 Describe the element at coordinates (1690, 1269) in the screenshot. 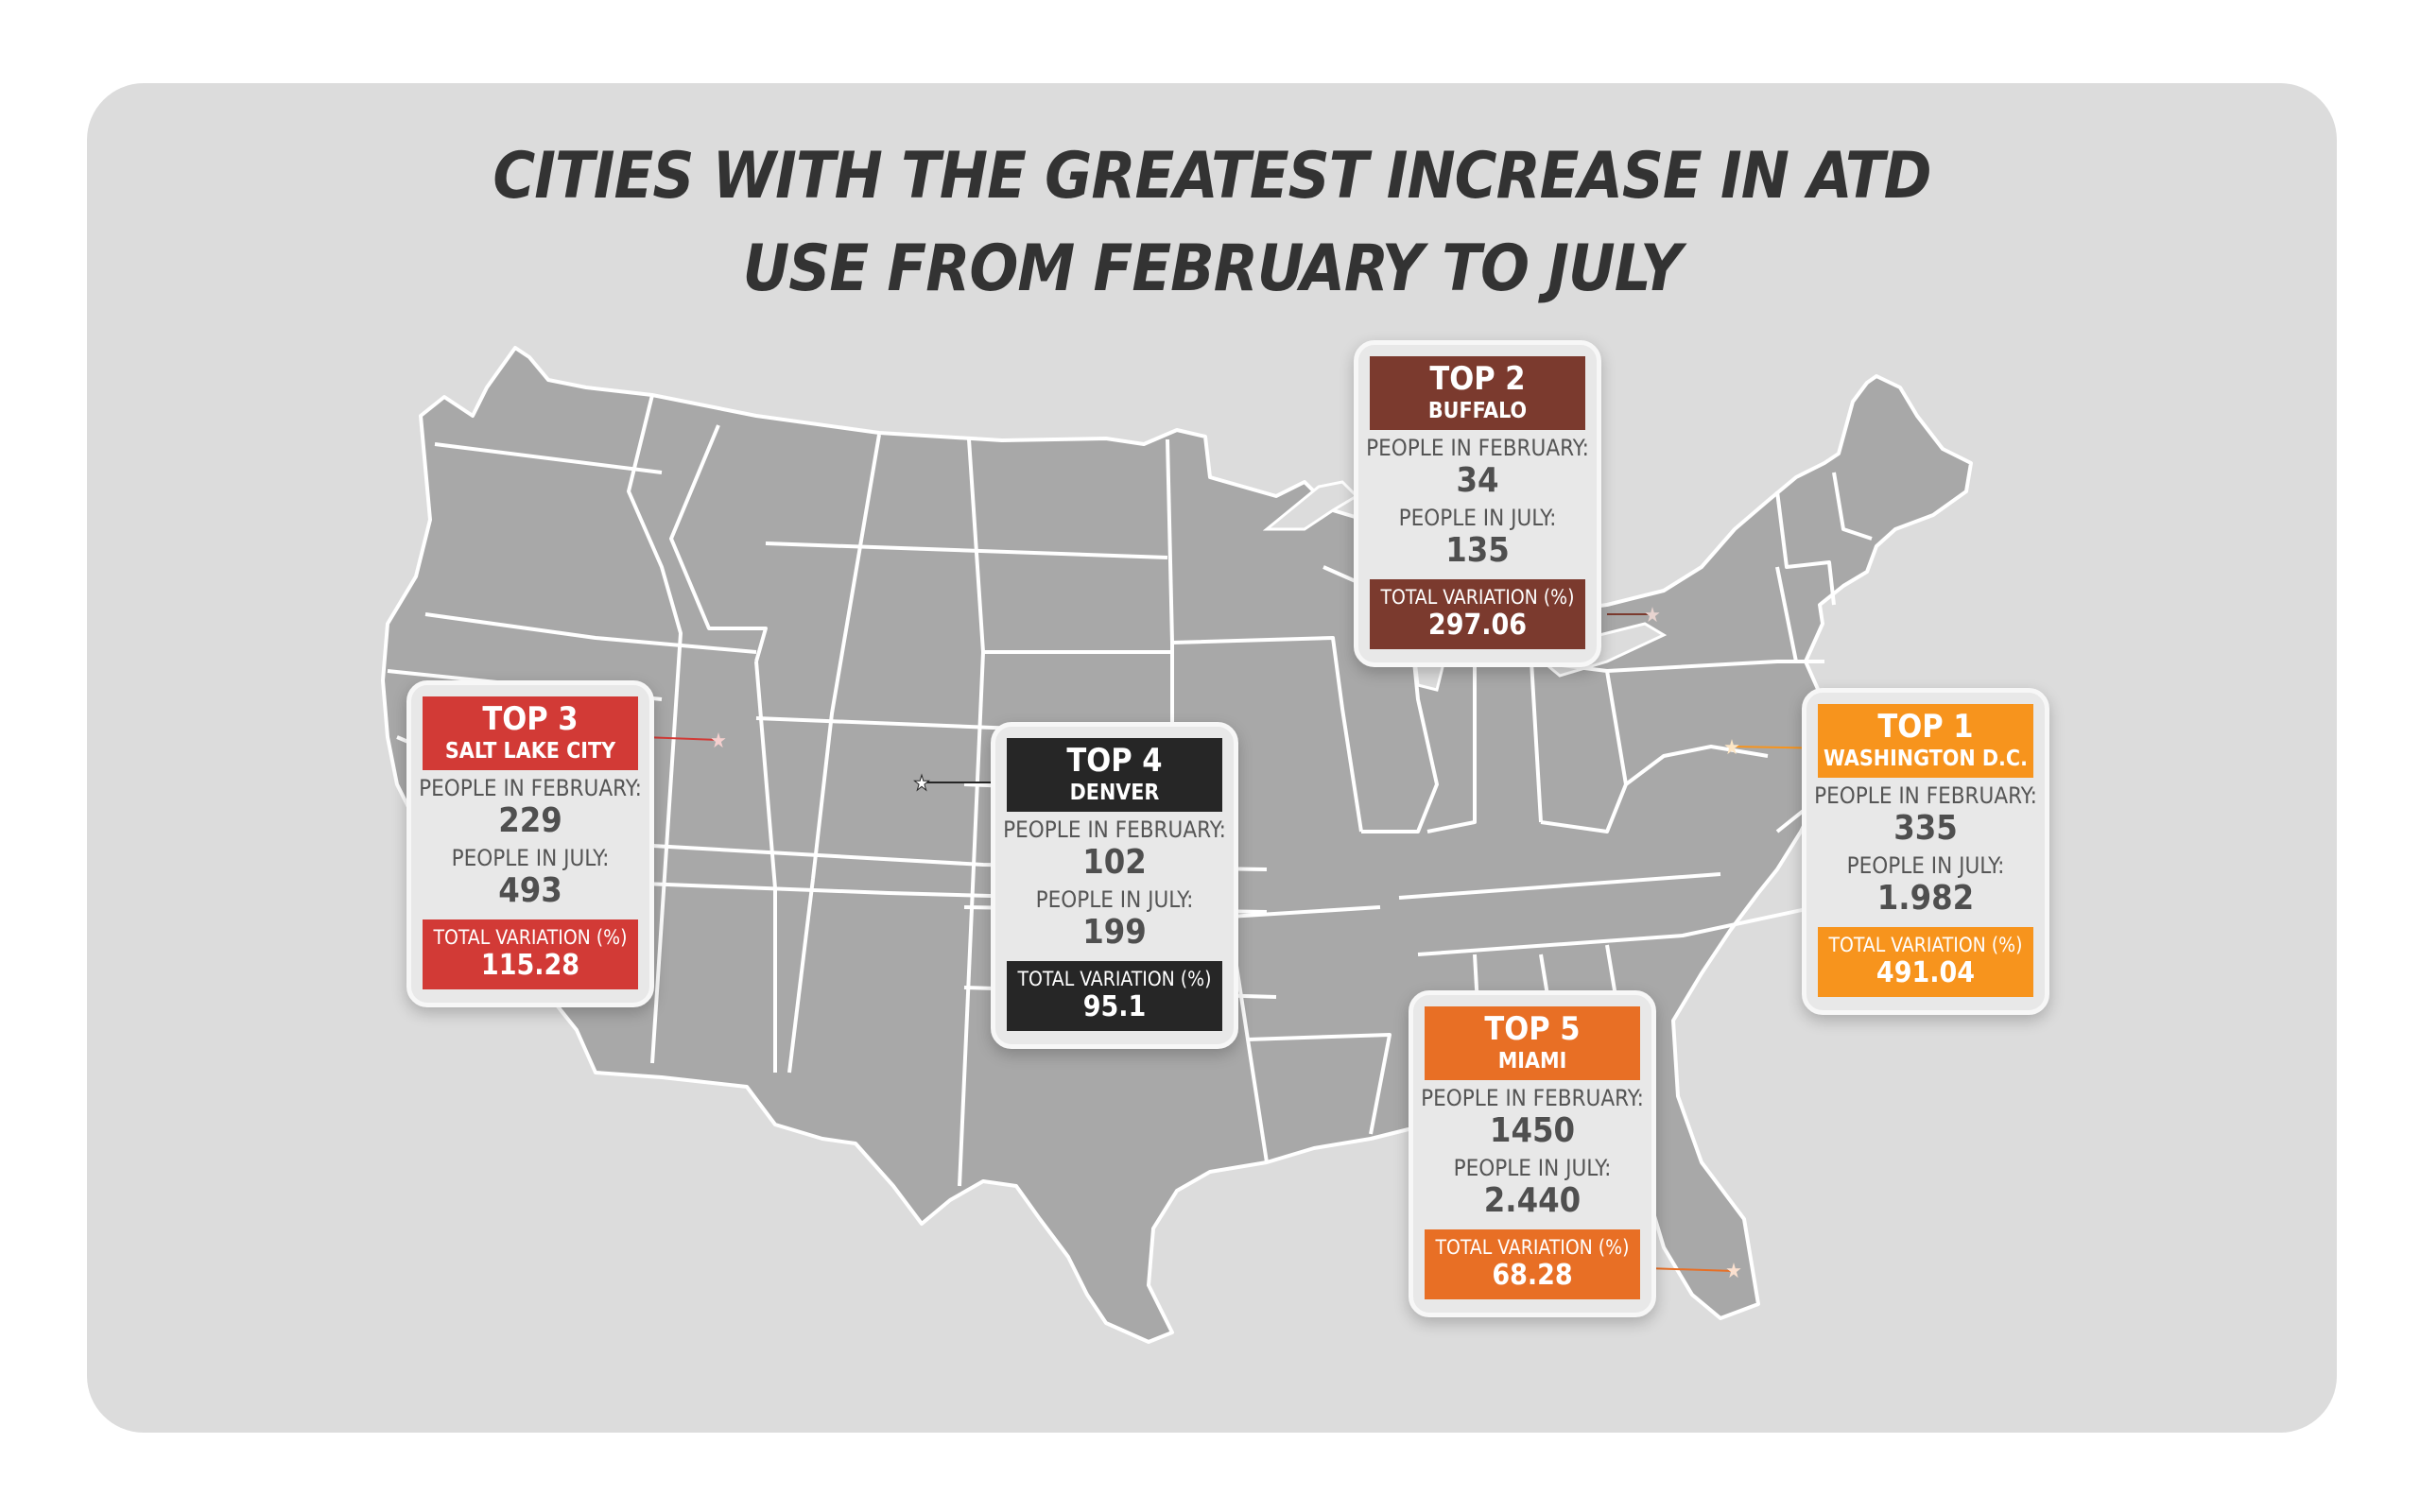

I see `connector-miami` at that location.